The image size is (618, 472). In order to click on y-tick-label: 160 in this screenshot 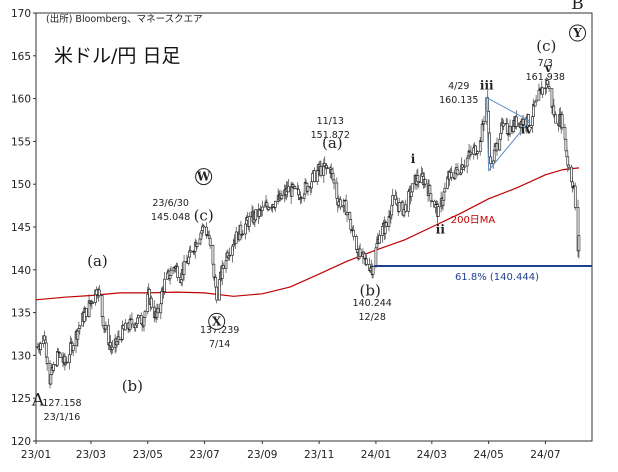, I will do `click(21, 100)`.